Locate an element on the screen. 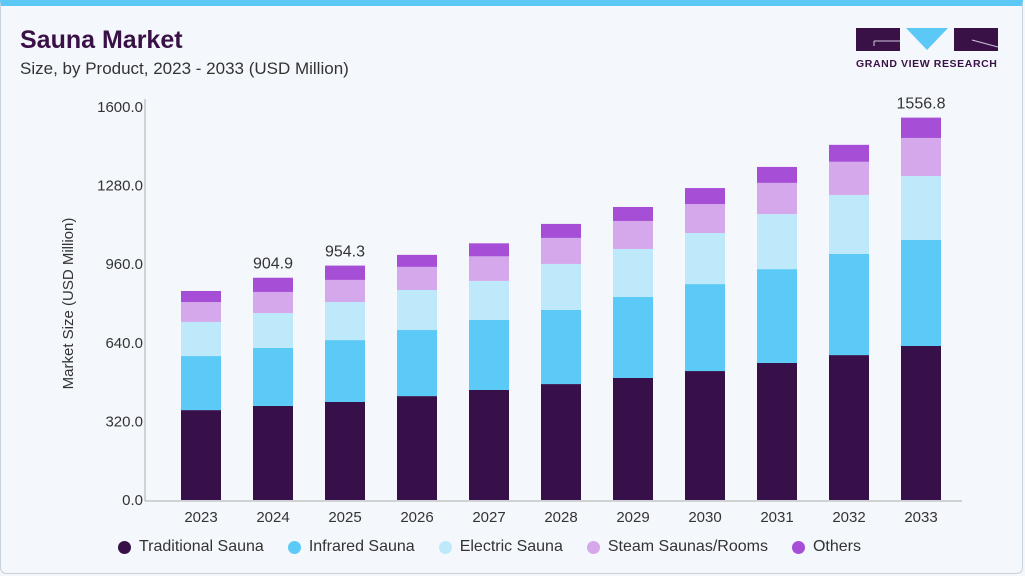  x-tick-label: 2031 is located at coordinates (776, 517).